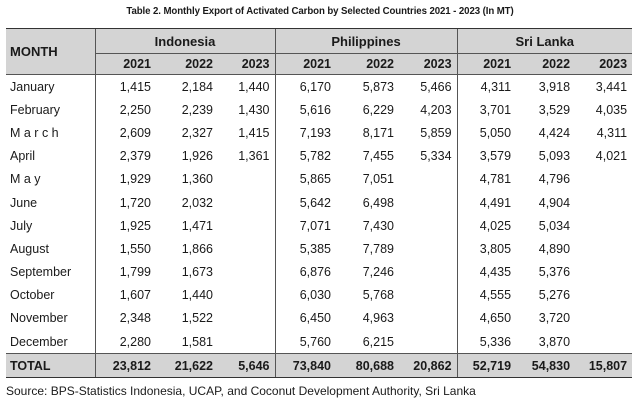 This screenshot has width=640, height=407. What do you see at coordinates (378, 132) in the screenshot?
I see `value-cell: 8,171` at bounding box center [378, 132].